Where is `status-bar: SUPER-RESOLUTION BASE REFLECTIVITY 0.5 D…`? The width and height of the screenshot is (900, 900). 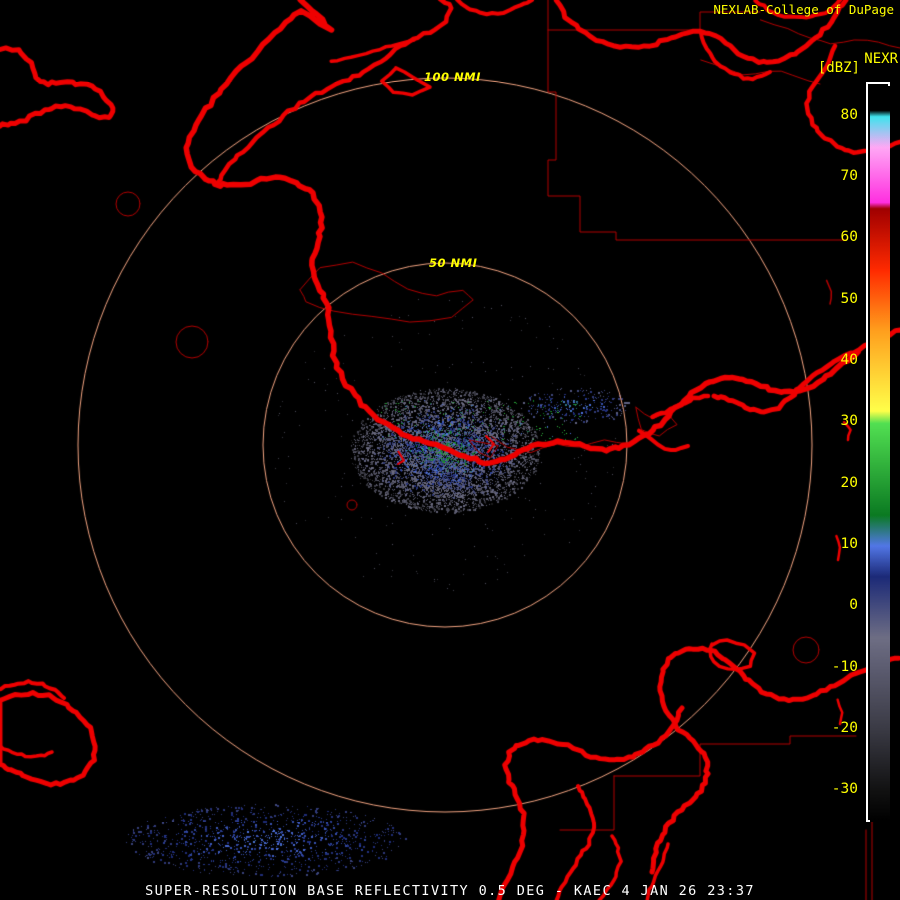
status-bar: SUPER-RESOLUTION BASE REFLECTIVITY 0.5 D… is located at coordinates (450, 891).